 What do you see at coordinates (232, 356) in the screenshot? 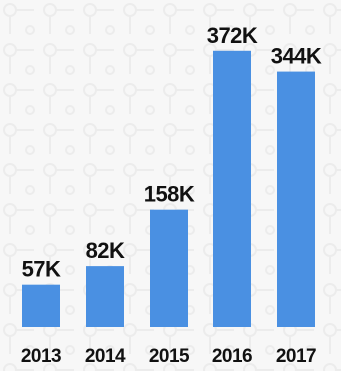
I see `x-tick-label-2016: 2016` at bounding box center [232, 356].